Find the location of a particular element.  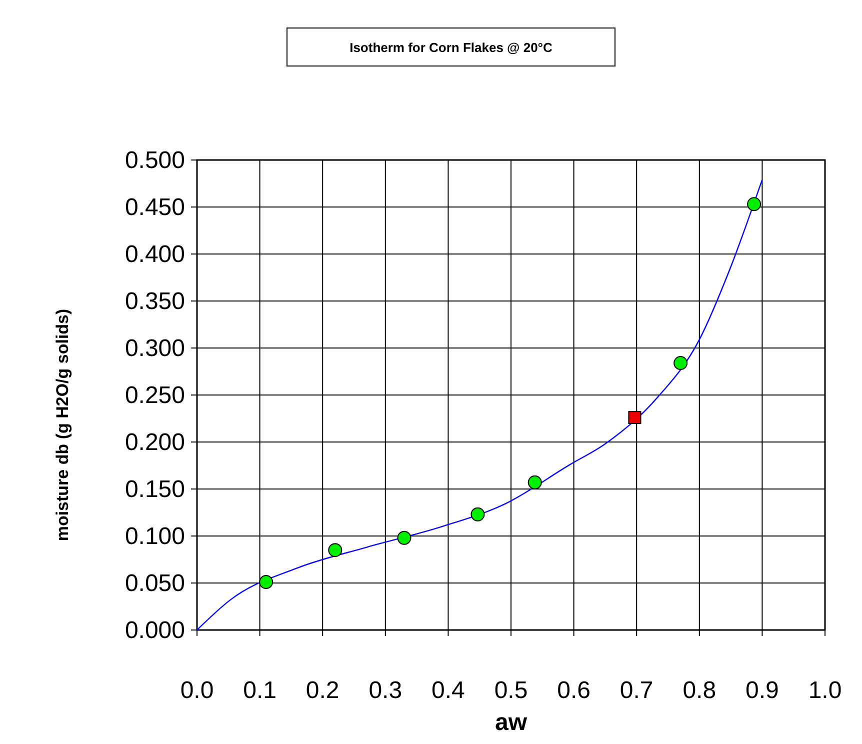

y-axis-title: moisture db (g H2O/g solids) is located at coordinates (62, 425).